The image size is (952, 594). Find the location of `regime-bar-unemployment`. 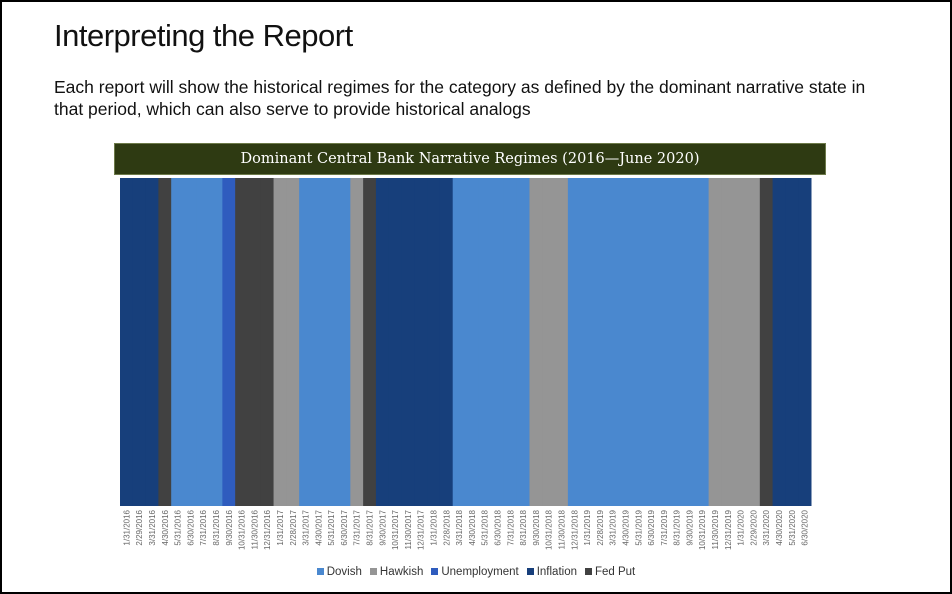

regime-bar-unemployment is located at coordinates (229, 342).